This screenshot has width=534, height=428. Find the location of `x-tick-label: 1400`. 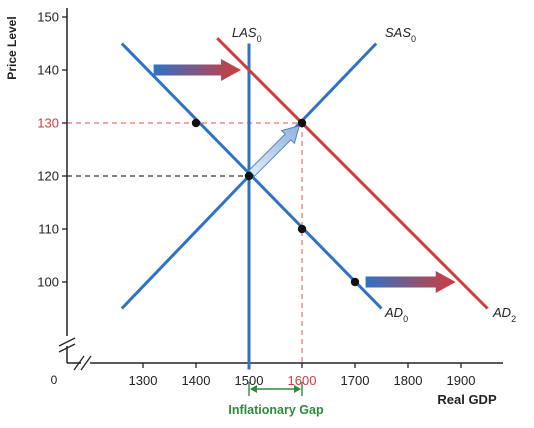

x-tick-label: 1400 is located at coordinates (196, 380).